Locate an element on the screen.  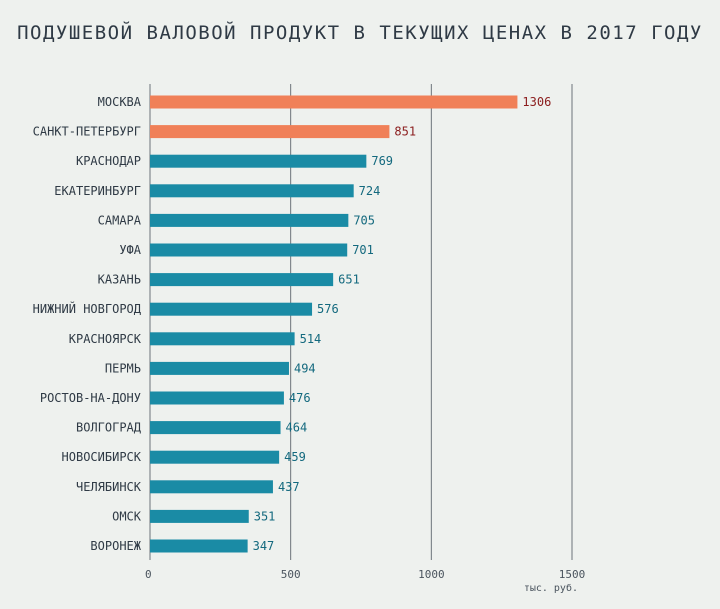
value-label: 347 is located at coordinates (264, 546).